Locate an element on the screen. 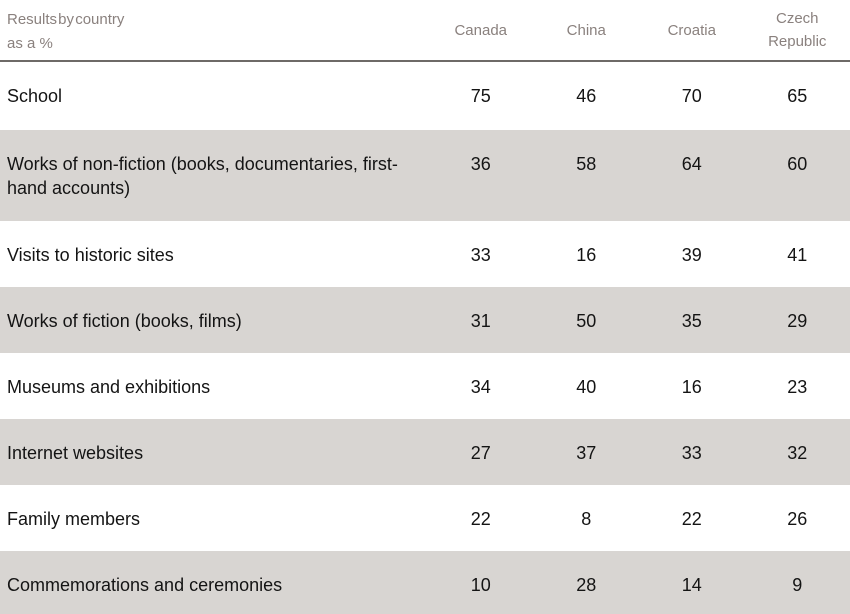 This screenshot has height=614, width=850. cell-value: 35 is located at coordinates (691, 321).